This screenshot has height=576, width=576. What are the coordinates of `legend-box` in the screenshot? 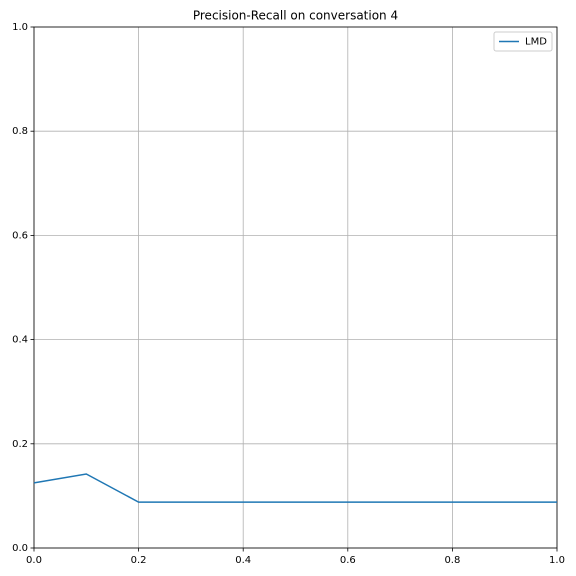 It's located at (523, 41).